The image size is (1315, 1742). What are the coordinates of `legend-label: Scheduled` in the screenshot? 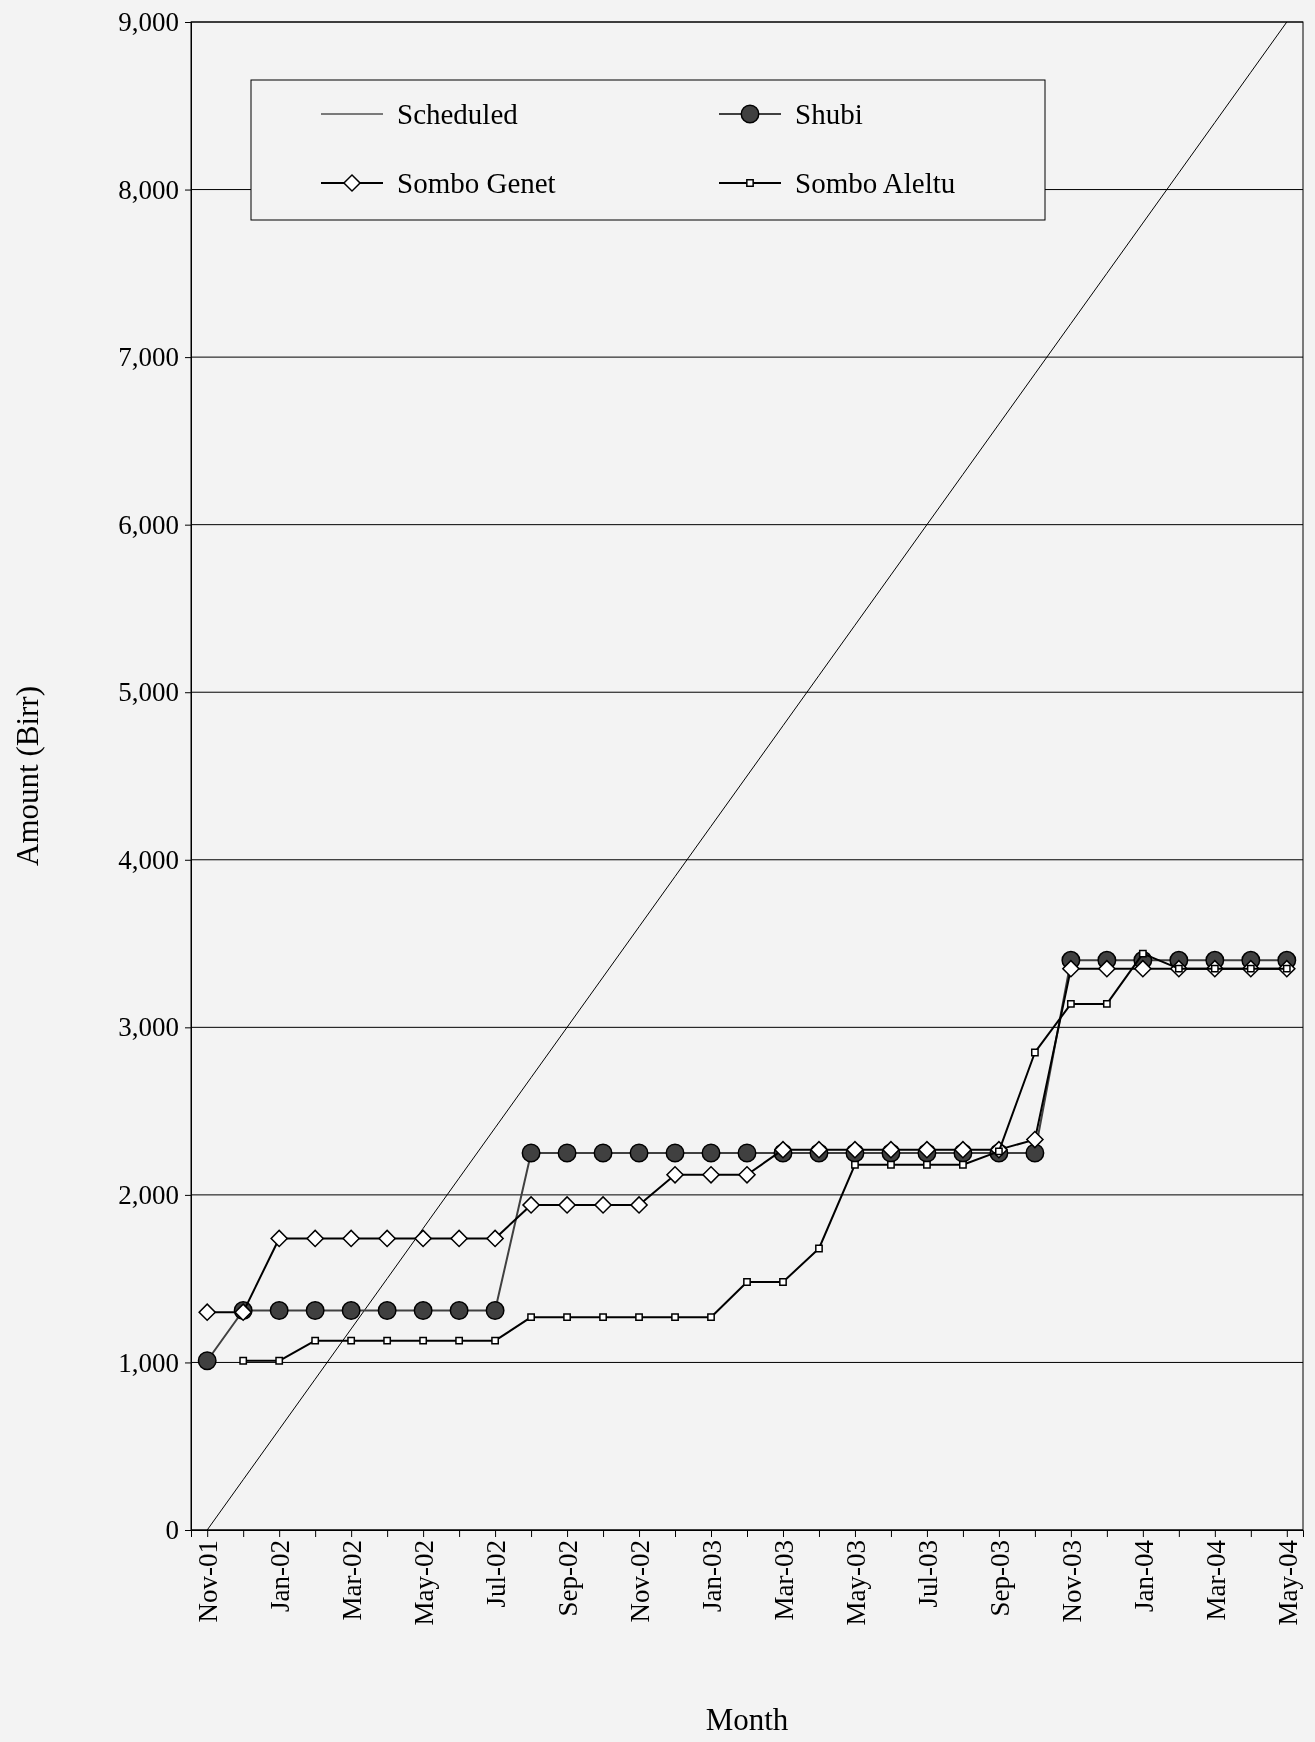 It's located at (458, 114).